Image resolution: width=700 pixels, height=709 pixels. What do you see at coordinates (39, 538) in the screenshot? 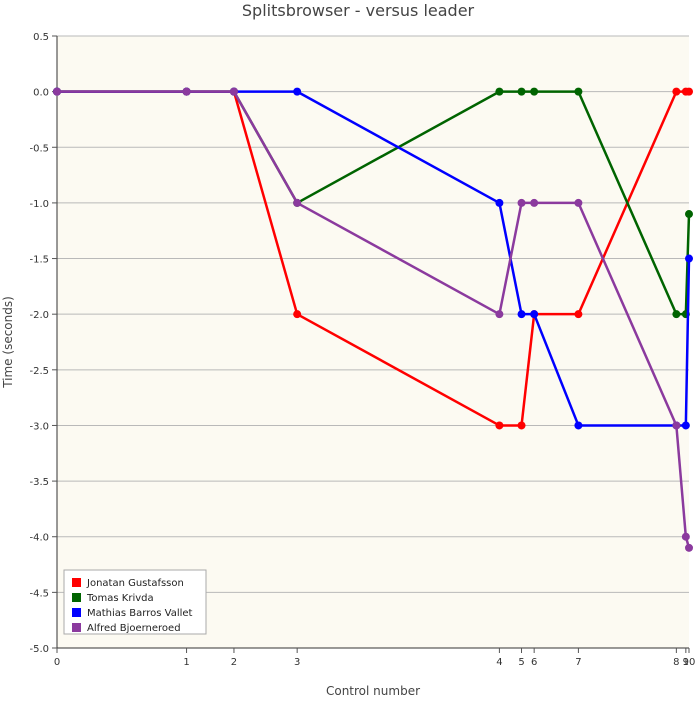
I see `y-tick-label: -4.0` at bounding box center [39, 538].